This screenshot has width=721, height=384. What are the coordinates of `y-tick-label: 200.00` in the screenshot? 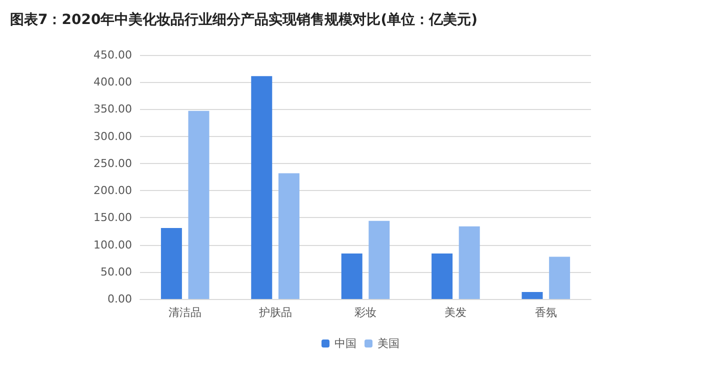 It's located at (113, 191).